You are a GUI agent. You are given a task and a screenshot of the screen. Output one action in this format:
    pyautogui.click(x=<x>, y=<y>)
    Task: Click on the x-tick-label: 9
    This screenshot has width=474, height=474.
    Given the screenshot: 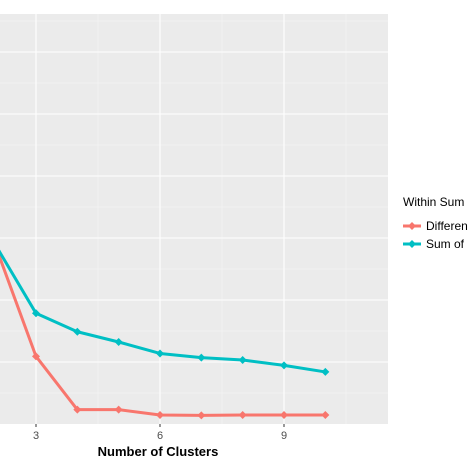 What is the action you would take?
    pyautogui.click(x=284, y=436)
    